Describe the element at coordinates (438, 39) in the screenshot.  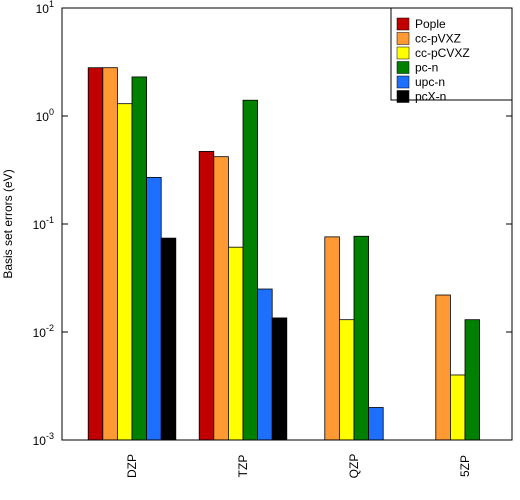
I see `legend-label: cc-pVXZ` at that location.